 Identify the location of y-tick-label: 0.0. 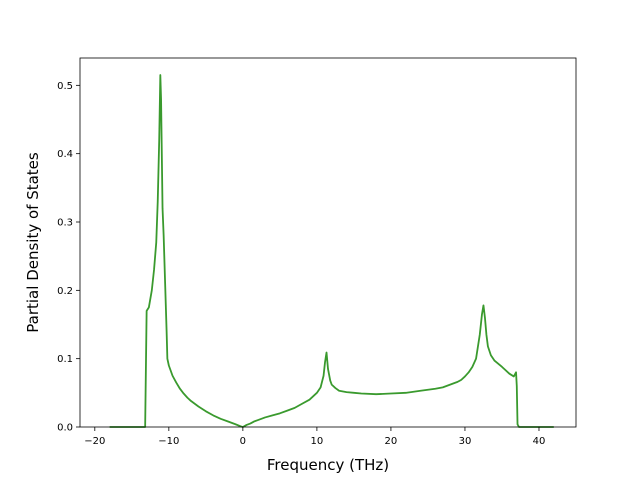
(65, 428).